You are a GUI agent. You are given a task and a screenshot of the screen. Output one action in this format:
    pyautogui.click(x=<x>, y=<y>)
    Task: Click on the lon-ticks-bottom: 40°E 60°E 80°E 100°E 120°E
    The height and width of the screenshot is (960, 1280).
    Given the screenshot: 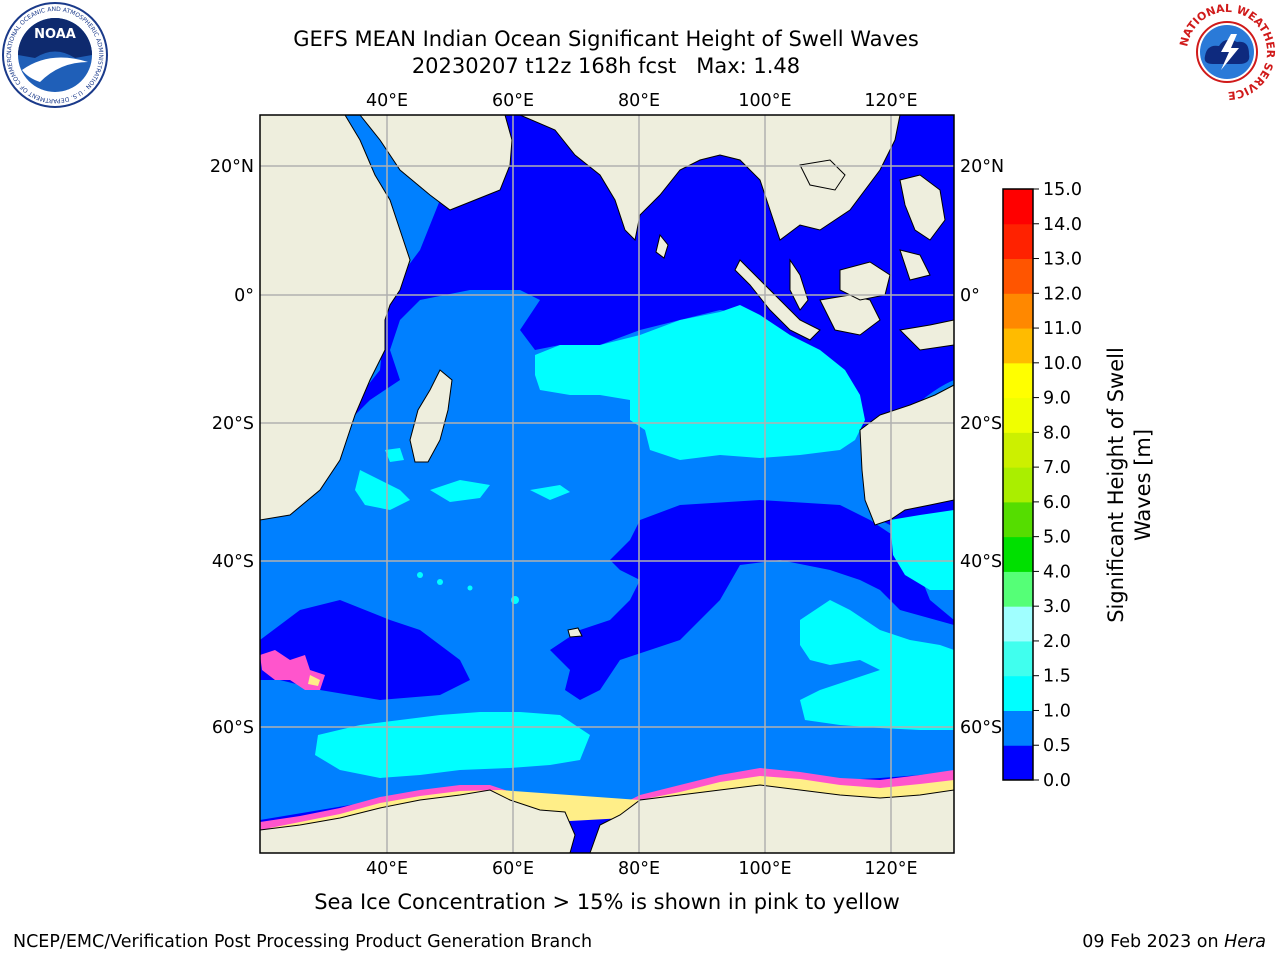 What is the action you would take?
    pyautogui.click(x=642, y=869)
    